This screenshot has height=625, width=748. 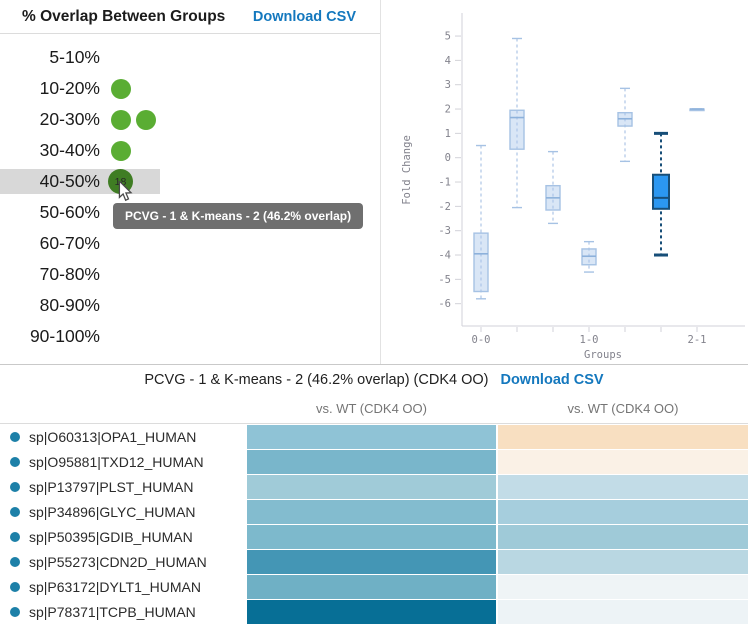 I want to click on protein-name: sp|P50395|GDIB_HUMAN, so click(x=111, y=536).